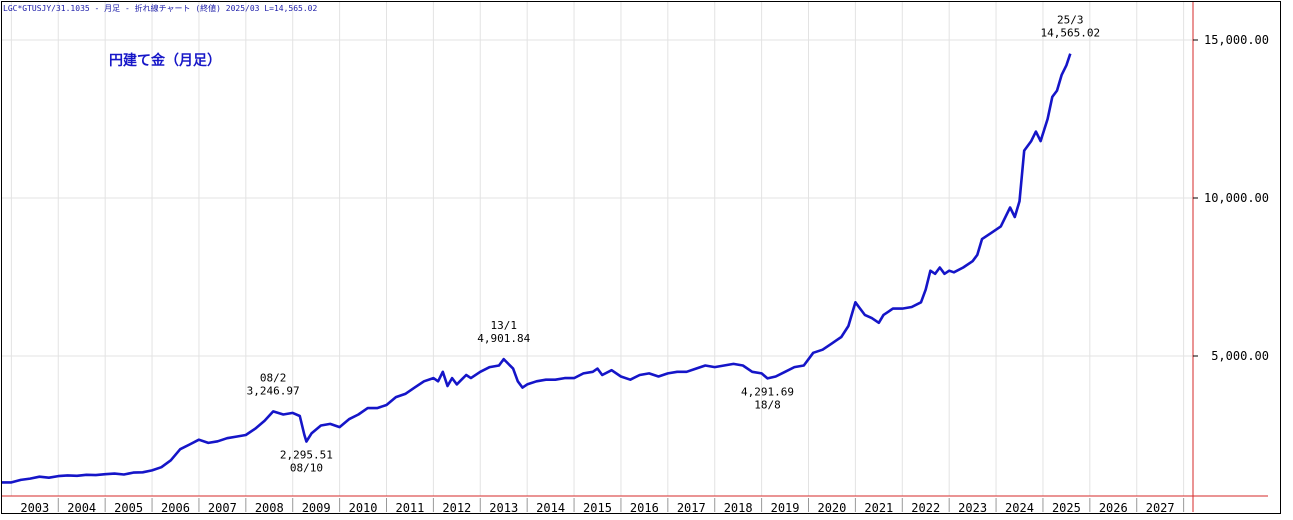 Image resolution: width=1293 pixels, height=520 pixels. What do you see at coordinates (165, 61) in the screenshot?
I see `chart-title: 円建て金（月足）` at bounding box center [165, 61].